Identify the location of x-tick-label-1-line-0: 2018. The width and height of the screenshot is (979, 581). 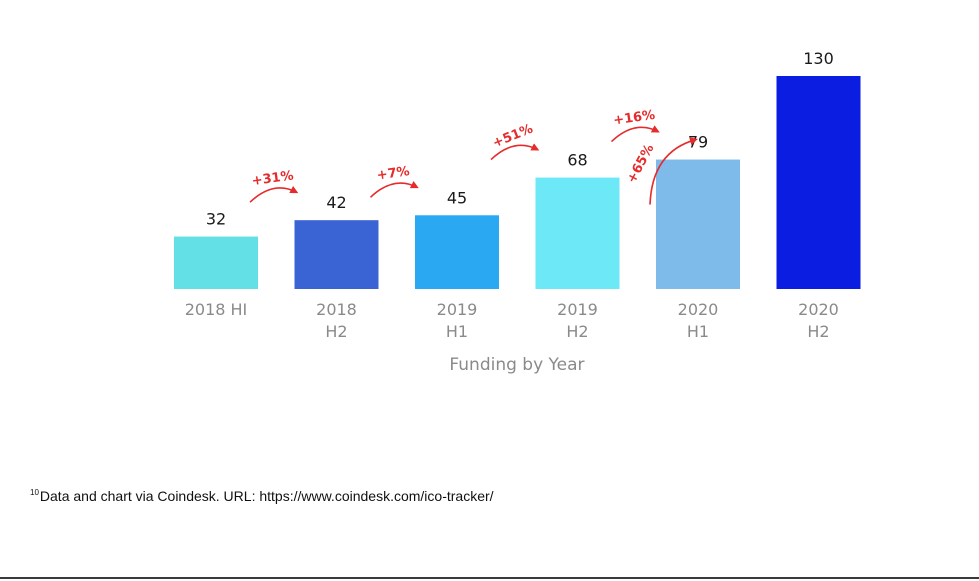
(336, 309).